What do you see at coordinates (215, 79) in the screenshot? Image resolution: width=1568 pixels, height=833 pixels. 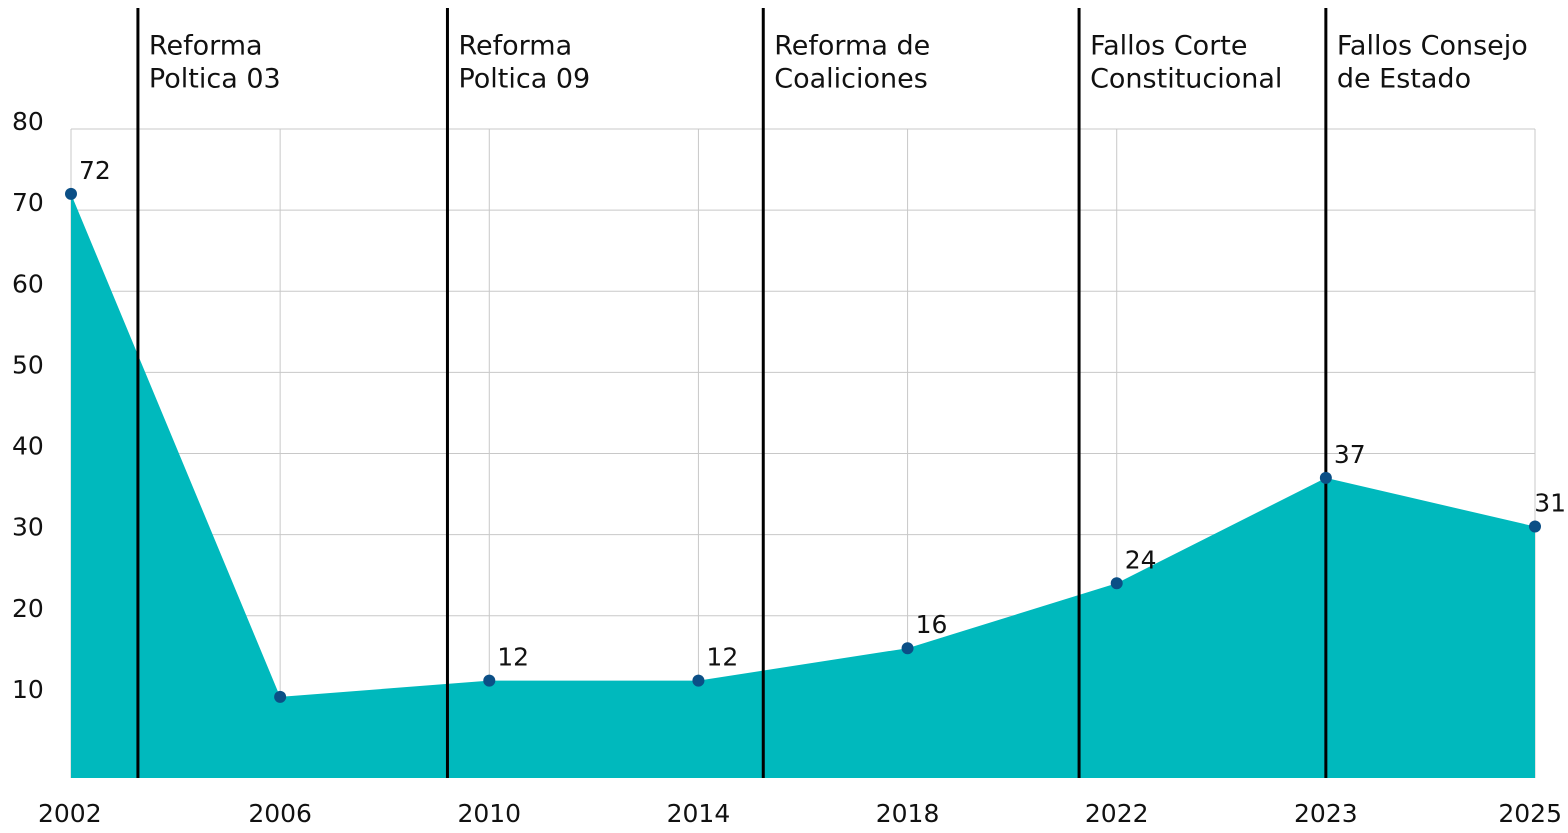 I see `event-label: Poltica 03` at bounding box center [215, 79].